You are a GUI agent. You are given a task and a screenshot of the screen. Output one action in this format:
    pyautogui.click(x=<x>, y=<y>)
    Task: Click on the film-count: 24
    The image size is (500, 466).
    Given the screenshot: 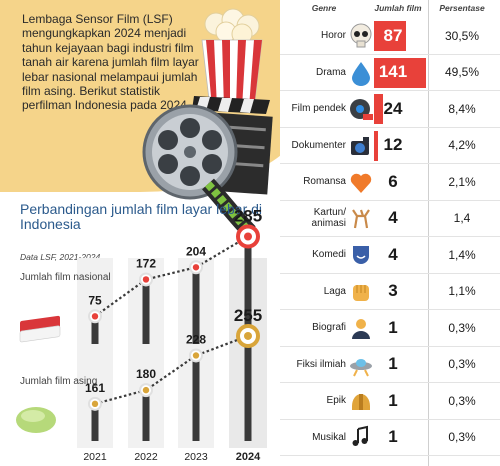 What is the action you would take?
    pyautogui.click(x=393, y=108)
    